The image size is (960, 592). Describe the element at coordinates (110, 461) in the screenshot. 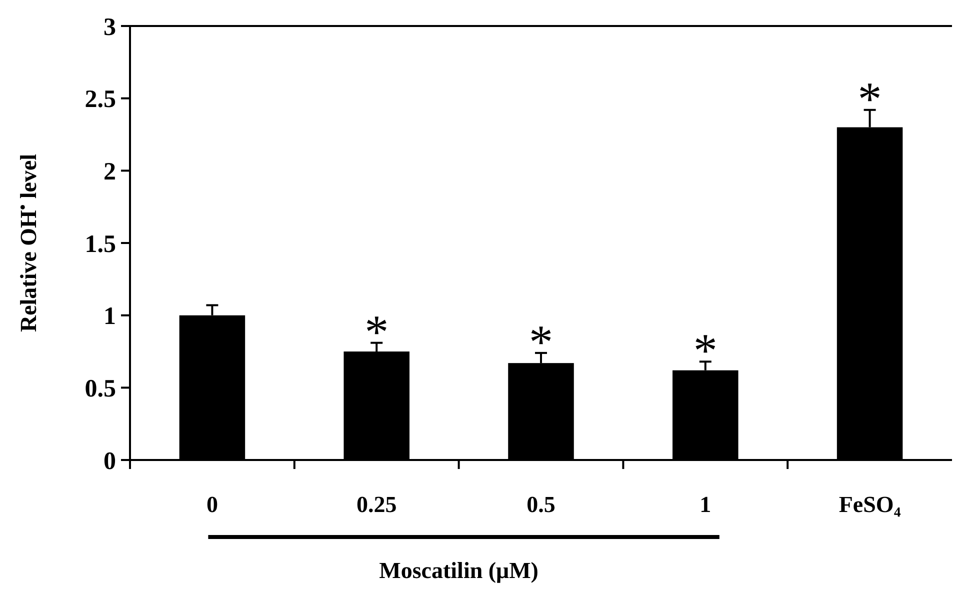

I see `y-tick-label: 0` at that location.